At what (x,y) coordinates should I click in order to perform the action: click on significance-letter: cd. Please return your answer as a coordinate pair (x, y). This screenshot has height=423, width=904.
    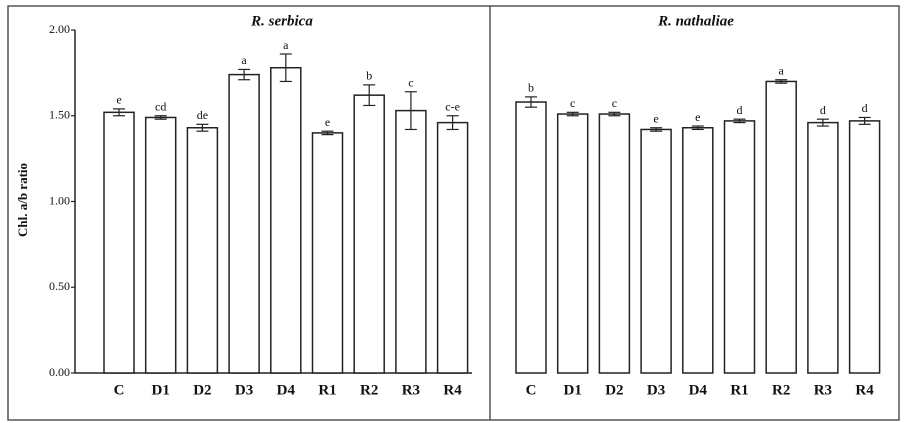
    Looking at the image, I should click on (160, 107).